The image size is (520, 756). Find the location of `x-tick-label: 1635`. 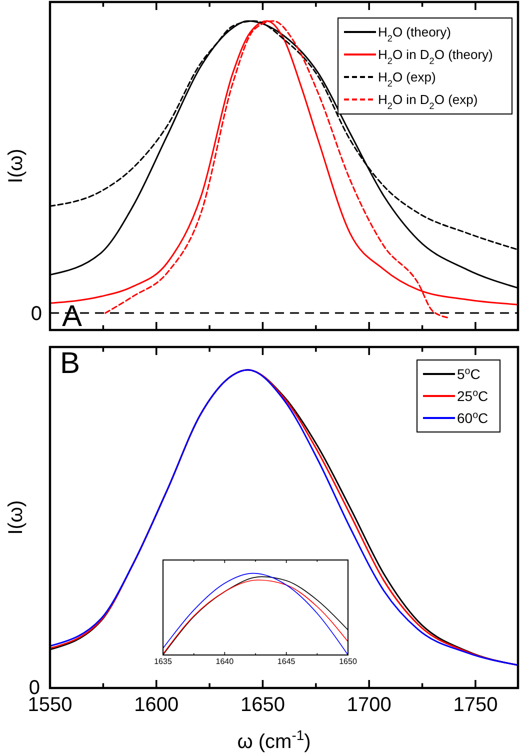

x-tick-label: 1635 is located at coordinates (163, 661).